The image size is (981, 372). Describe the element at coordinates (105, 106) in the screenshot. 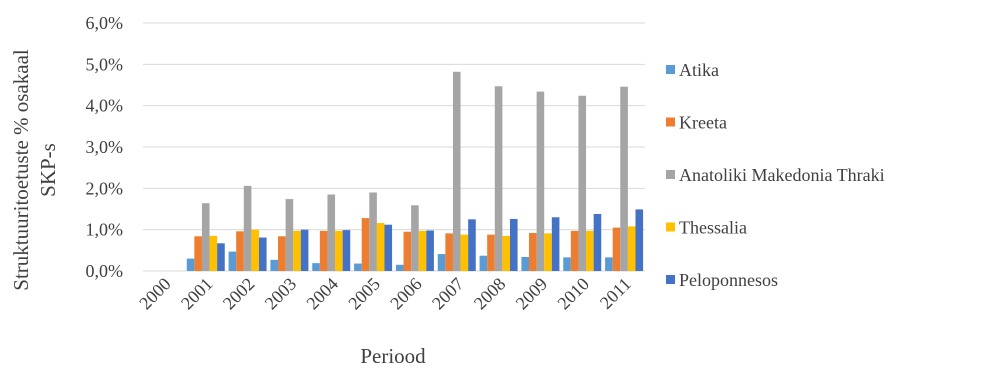

I see `y-tick-label: 4,0%` at that location.